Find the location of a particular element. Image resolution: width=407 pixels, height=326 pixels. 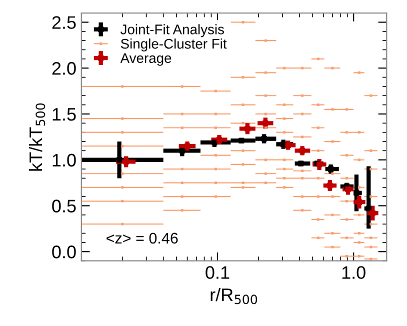

legend-label: Average is located at coordinates (146, 59).